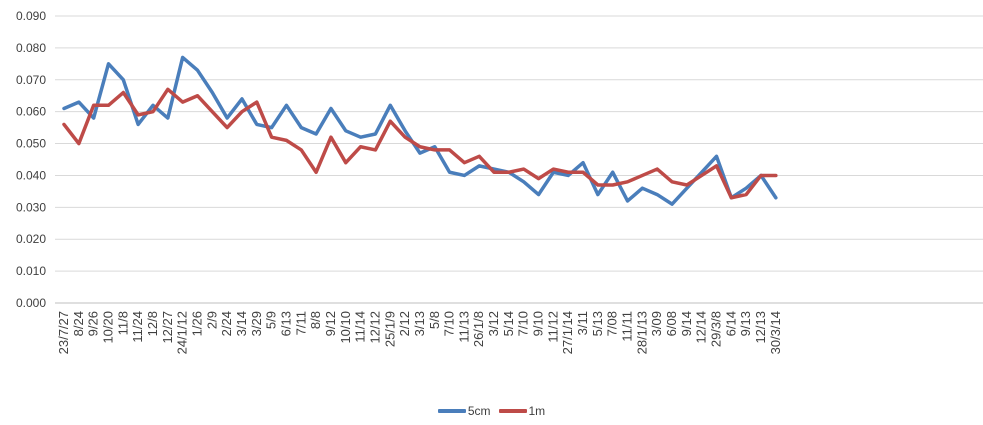  I want to click on y-tick-label: 0.080, so click(31, 48).